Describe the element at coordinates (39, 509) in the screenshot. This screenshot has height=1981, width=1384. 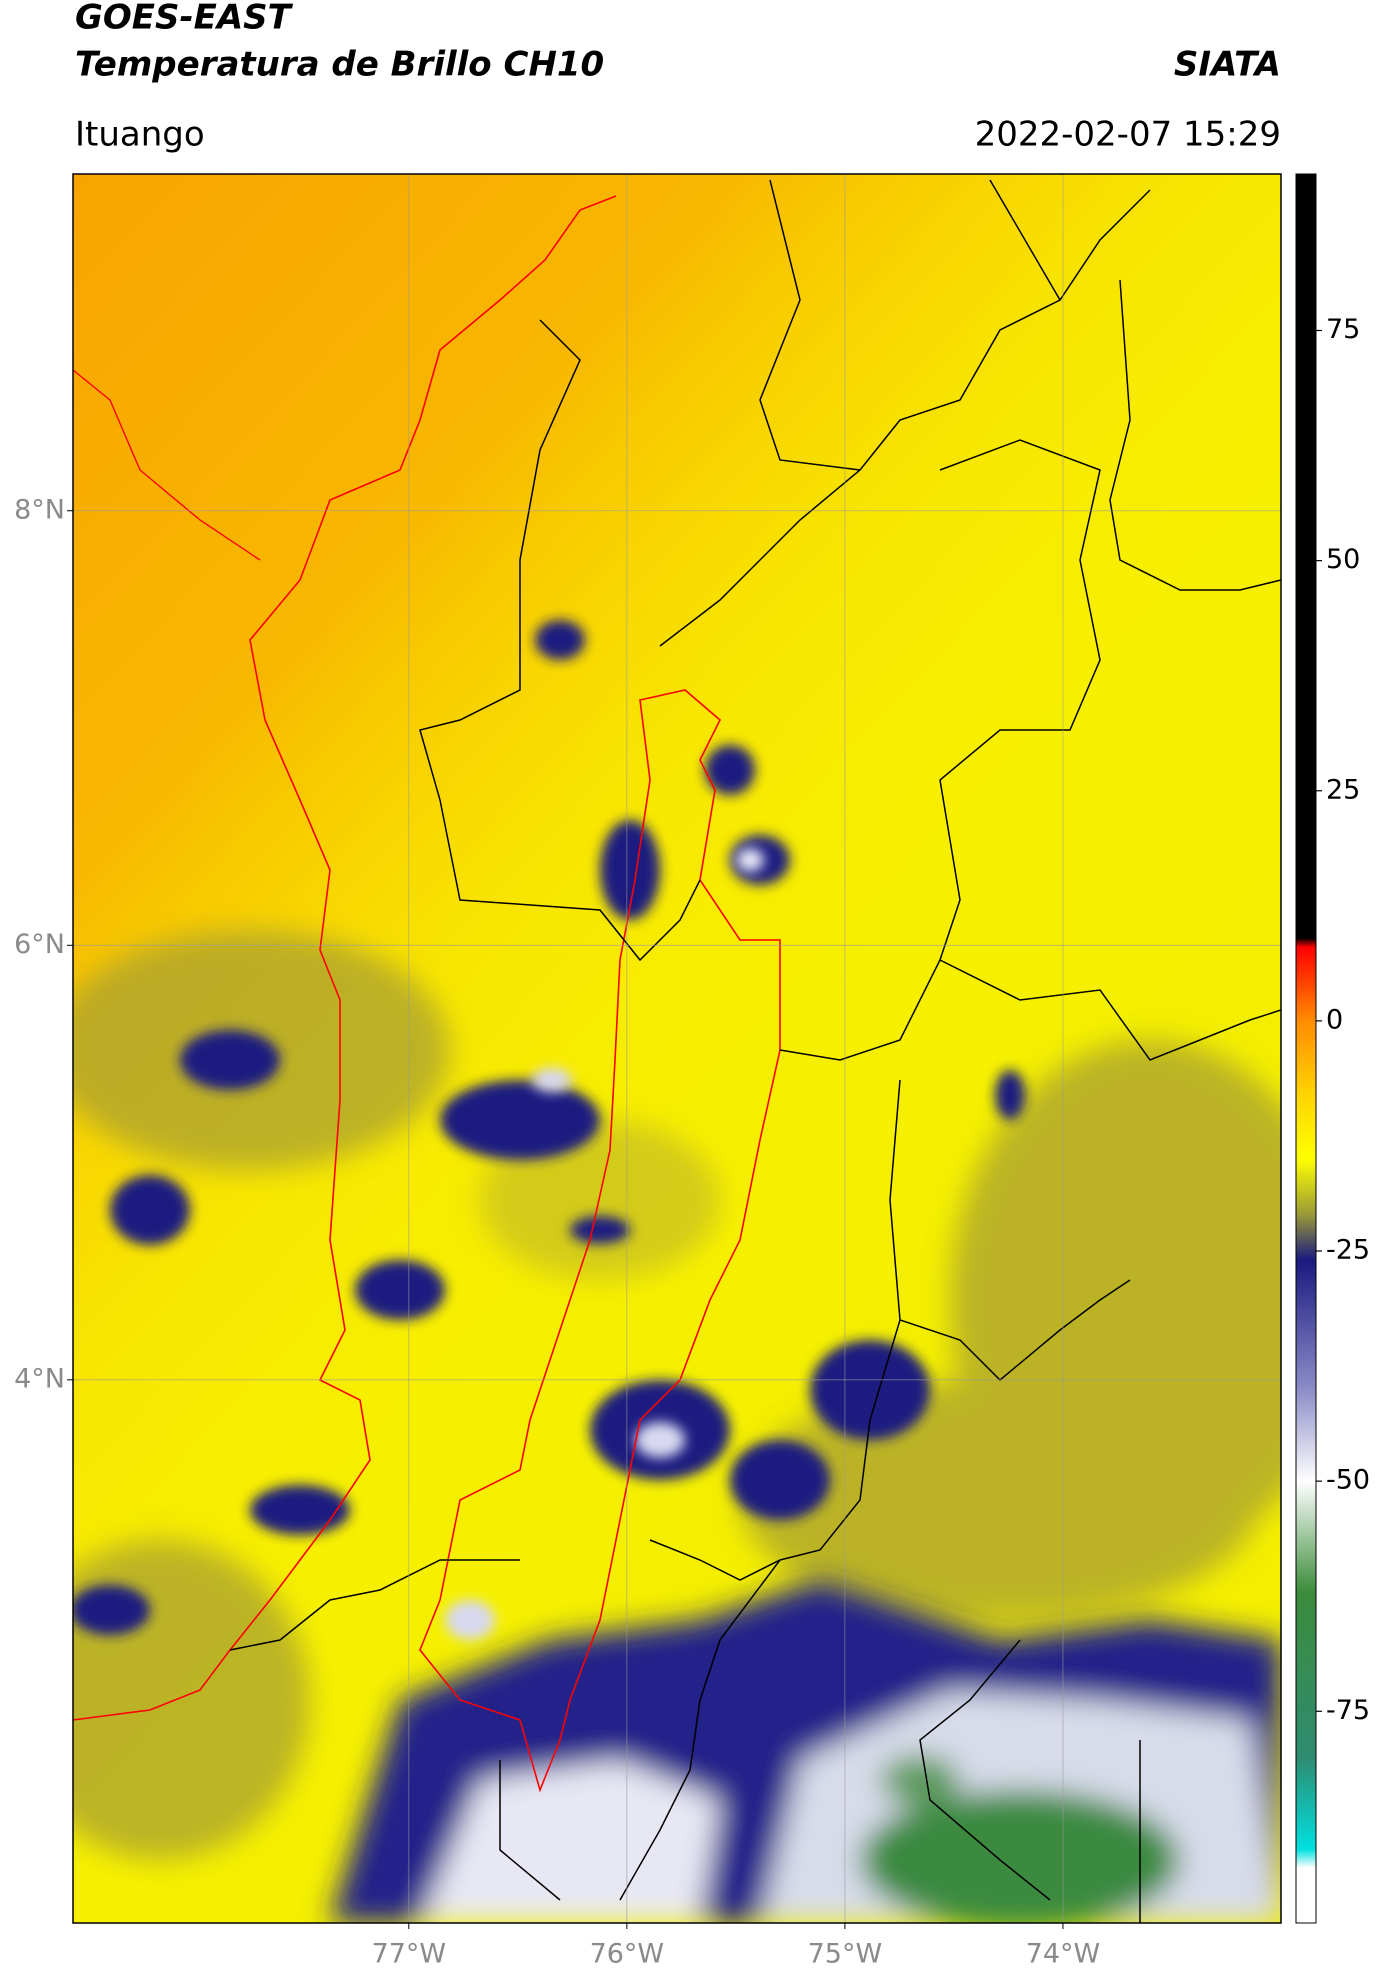
I see `y-tick-label: 8°N` at that location.